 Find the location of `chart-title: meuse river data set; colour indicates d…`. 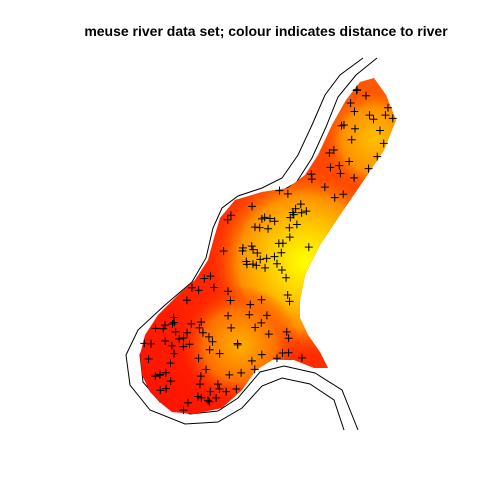

chart-title: meuse river data set; colour indicates d… is located at coordinates (266, 31).